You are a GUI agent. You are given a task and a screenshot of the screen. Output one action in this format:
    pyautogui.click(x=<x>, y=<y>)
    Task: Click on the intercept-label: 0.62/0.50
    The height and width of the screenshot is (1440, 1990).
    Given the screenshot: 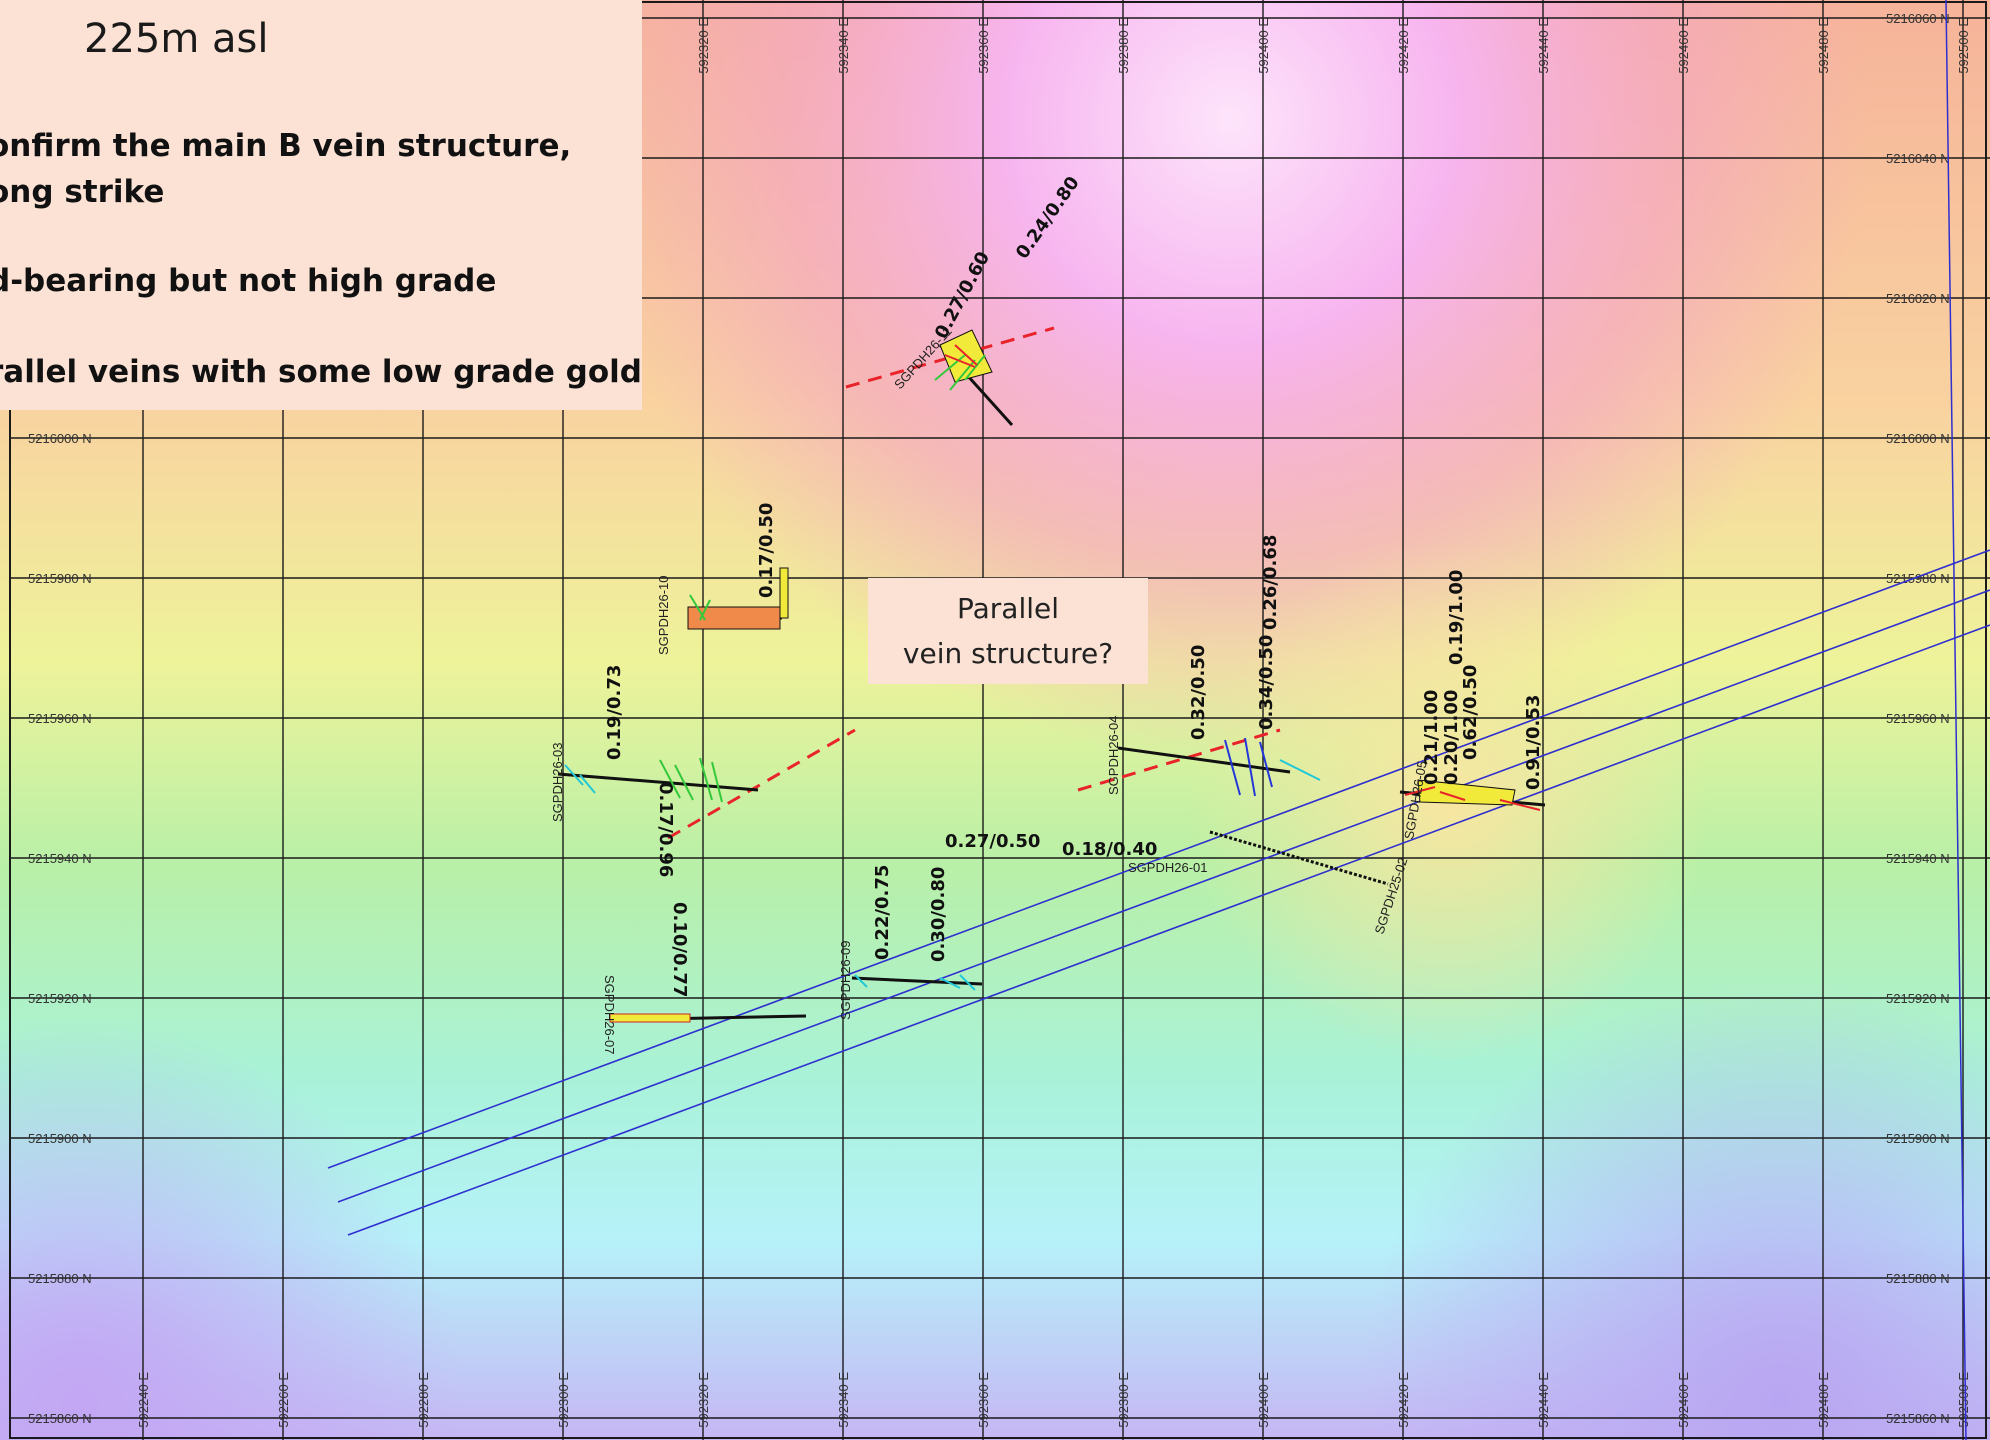 What is the action you would take?
    pyautogui.click(x=1470, y=712)
    